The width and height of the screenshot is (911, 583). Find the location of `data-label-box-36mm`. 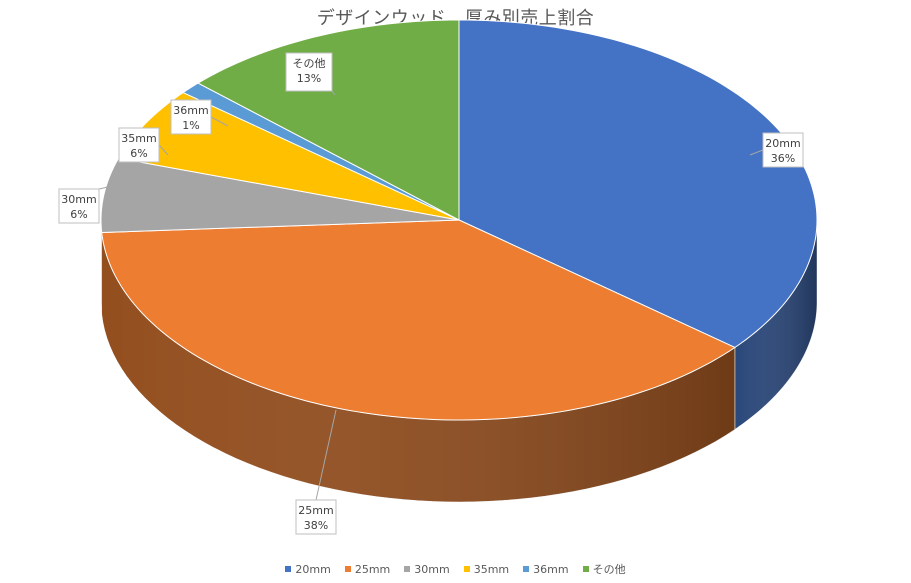

data-label-box-36mm is located at coordinates (191, 117).